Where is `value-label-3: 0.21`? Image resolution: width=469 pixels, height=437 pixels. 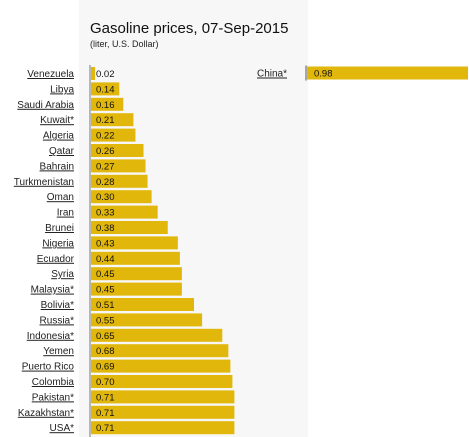 value-label-3: 0.21 is located at coordinates (105, 120).